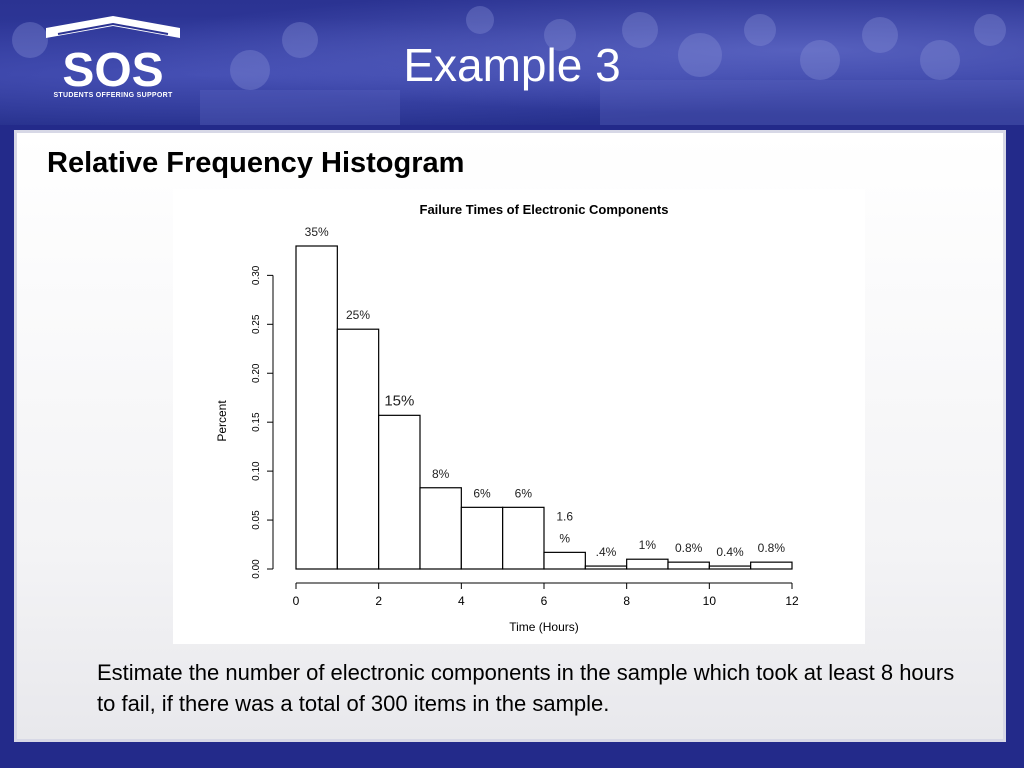 The height and width of the screenshot is (768, 1024). I want to click on y-tick-label: 0.20, so click(256, 373).